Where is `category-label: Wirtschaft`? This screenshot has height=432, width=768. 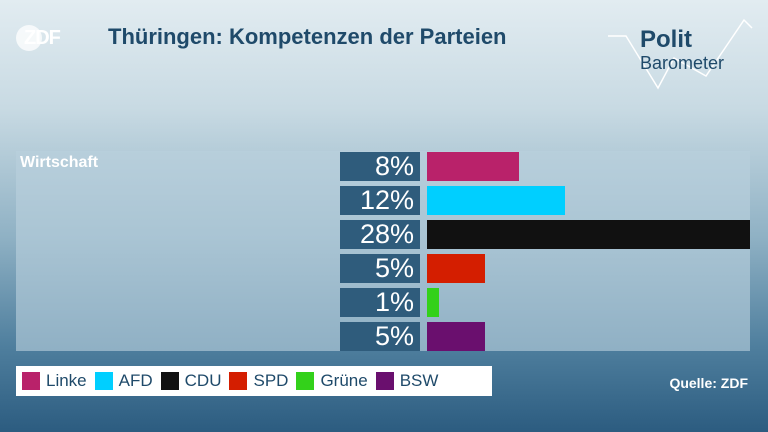 category-label: Wirtschaft is located at coordinates (59, 162).